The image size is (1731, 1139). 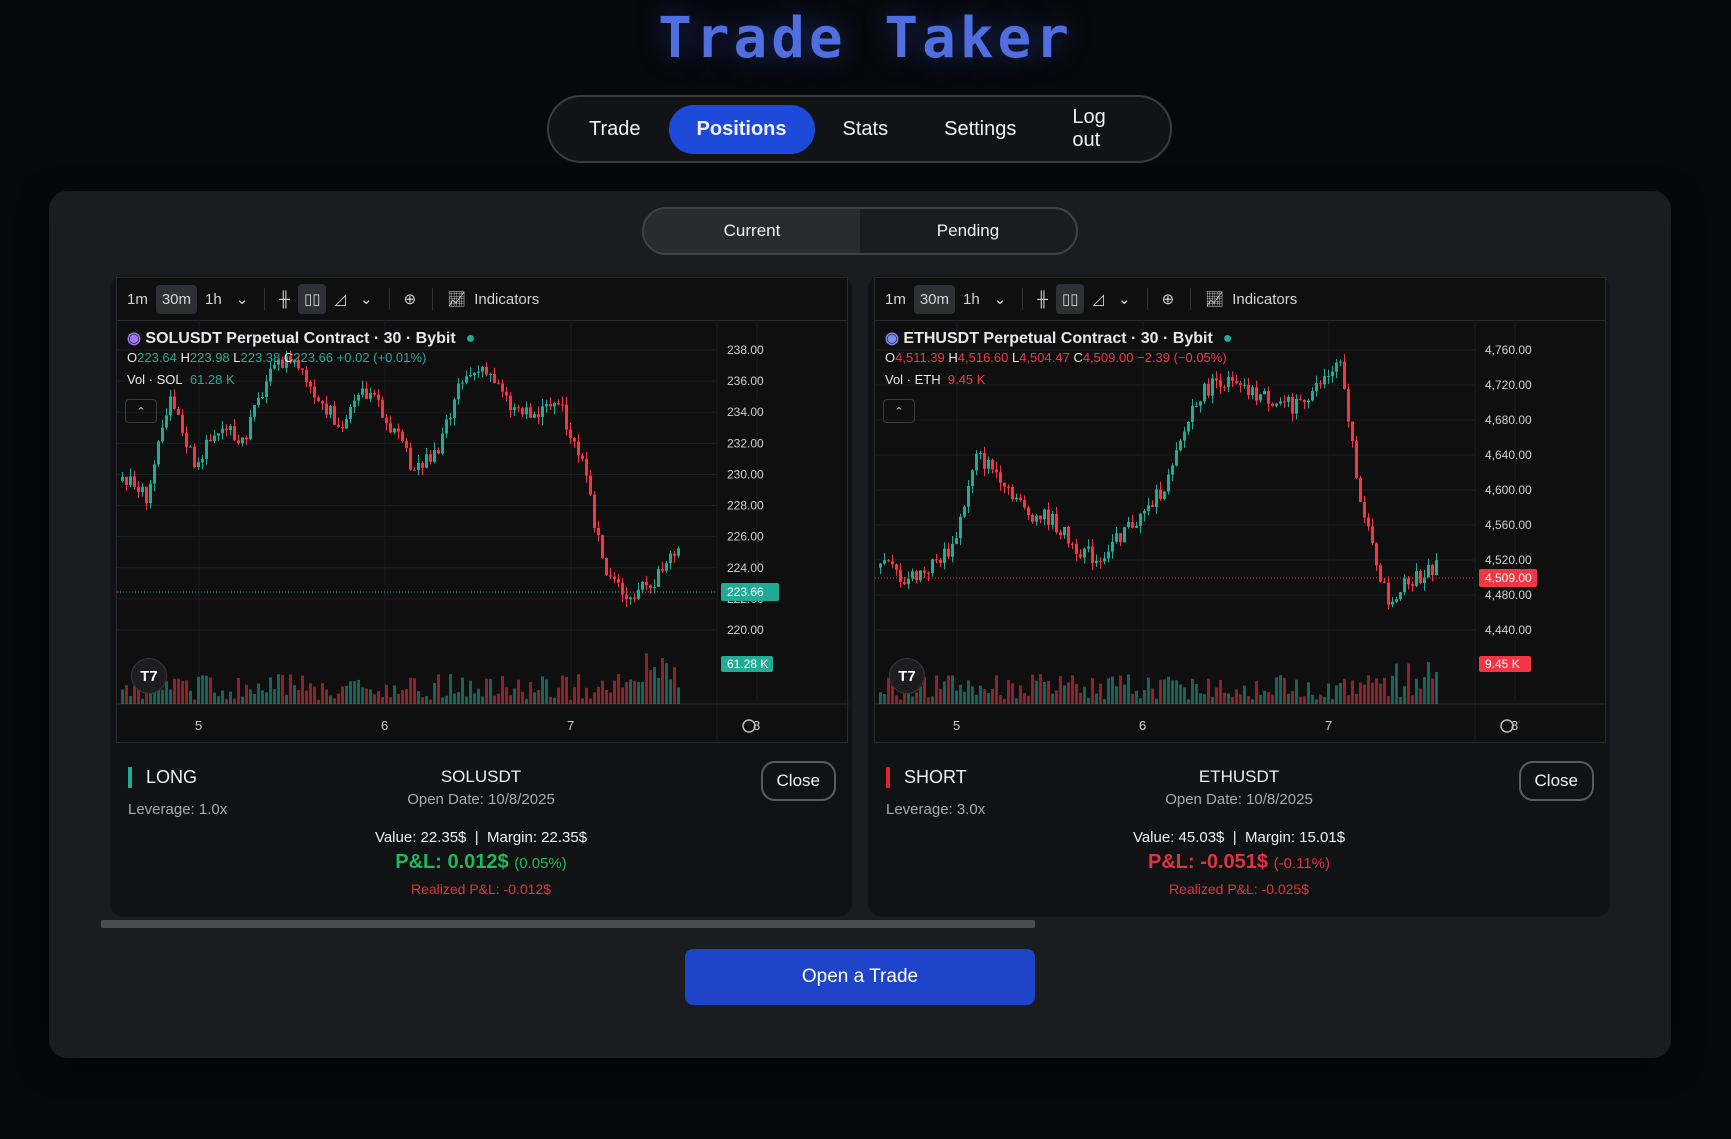 What do you see at coordinates (865, 128) in the screenshot?
I see `nav-stats: Stats` at bounding box center [865, 128].